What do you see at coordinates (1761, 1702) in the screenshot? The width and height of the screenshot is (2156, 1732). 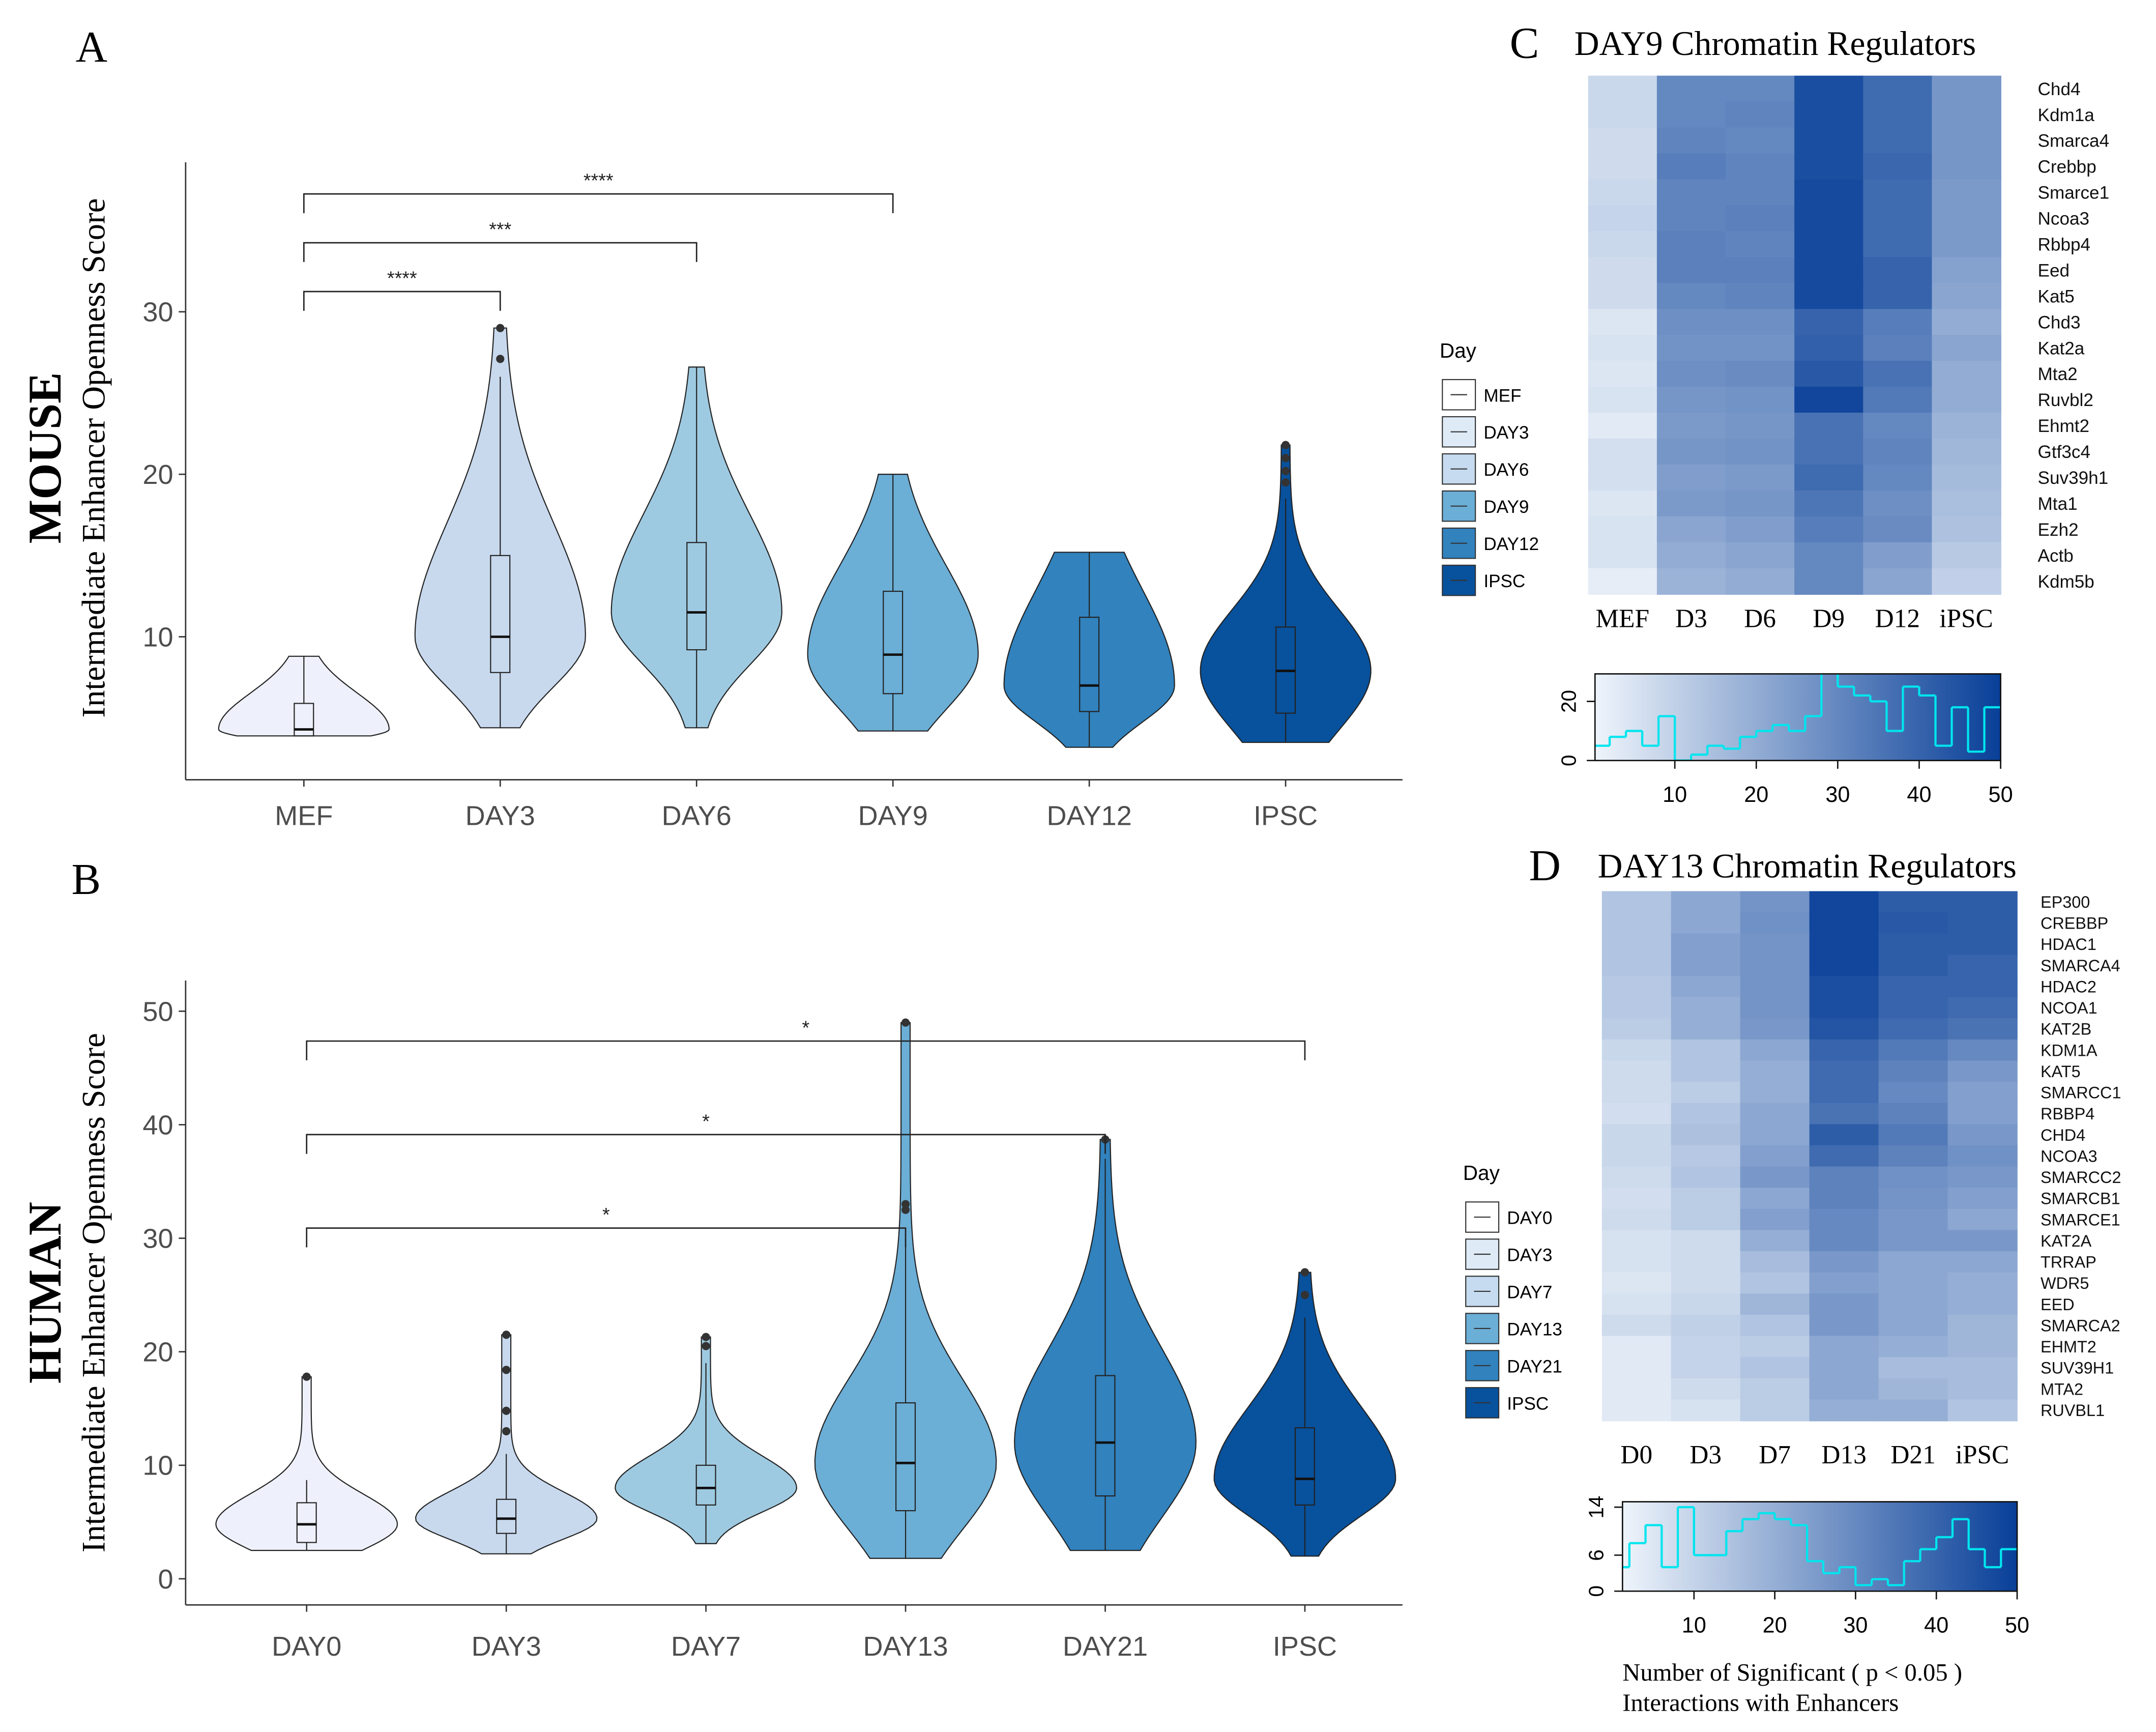 I see `key-x-label: Interactions with Enhancers` at bounding box center [1761, 1702].